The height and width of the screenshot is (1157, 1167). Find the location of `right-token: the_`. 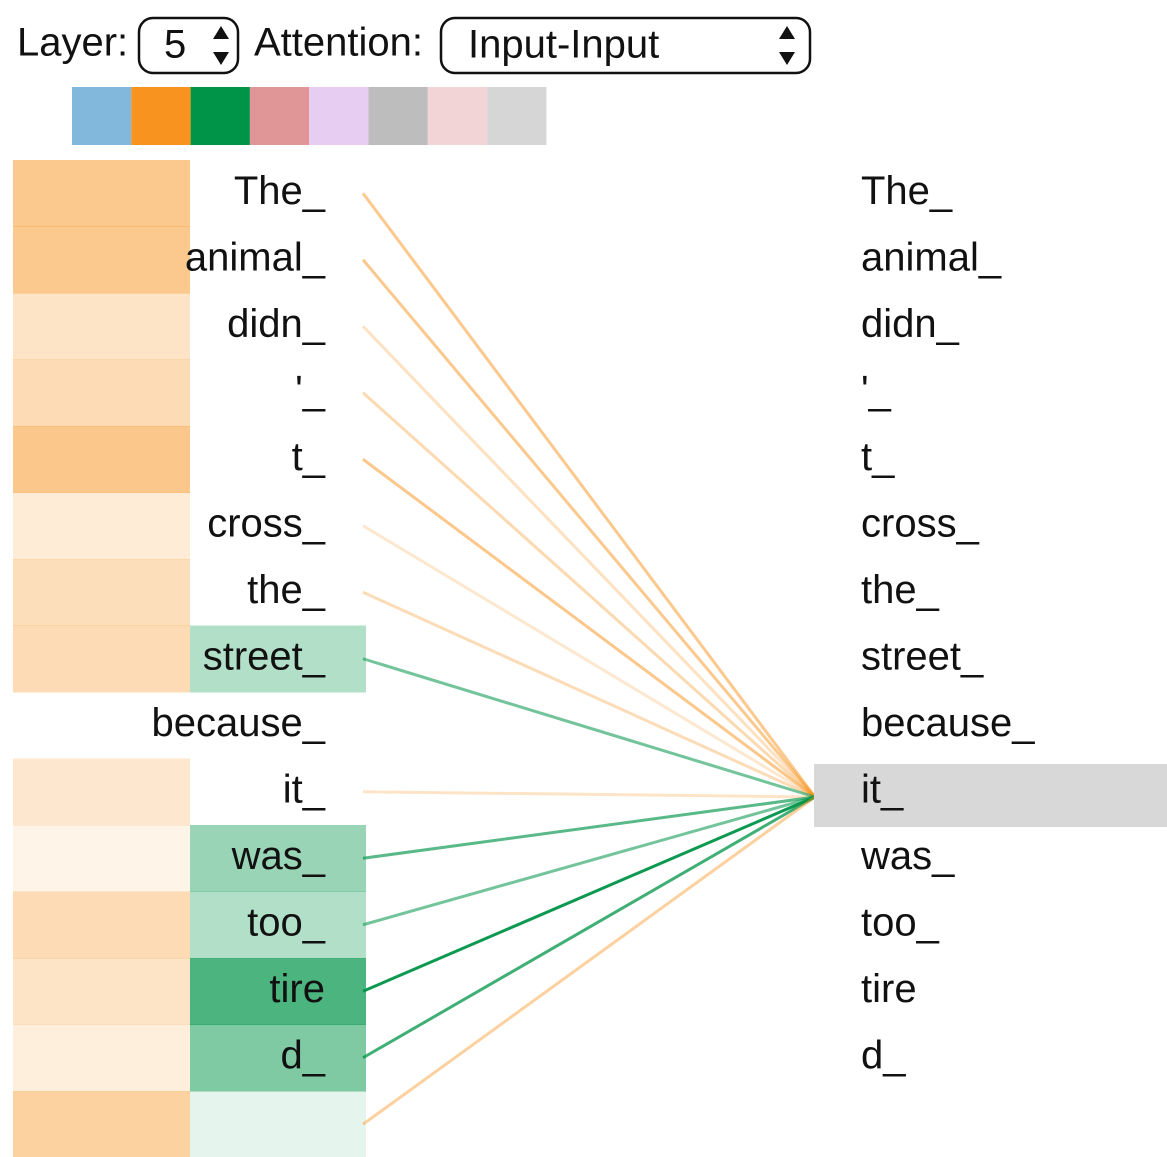

right-token: the_ is located at coordinates (900, 590).